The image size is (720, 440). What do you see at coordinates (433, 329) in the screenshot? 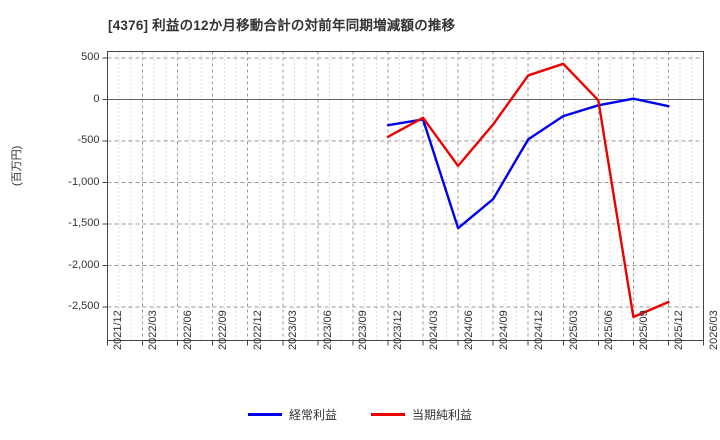
I see `x-tick-label: 2024/03` at bounding box center [433, 329].